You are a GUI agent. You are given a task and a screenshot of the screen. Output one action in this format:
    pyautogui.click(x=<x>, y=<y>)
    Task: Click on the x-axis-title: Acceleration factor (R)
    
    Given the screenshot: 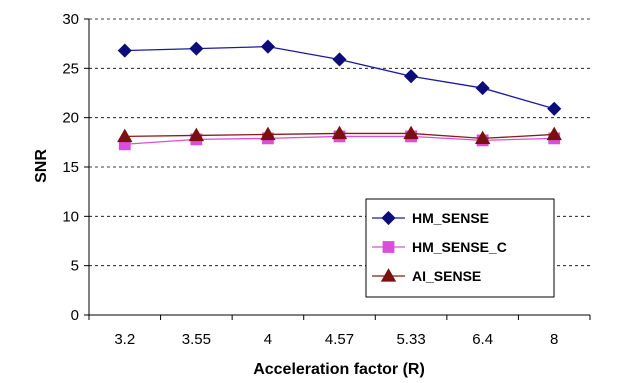 What is the action you would take?
    pyautogui.click(x=339, y=369)
    